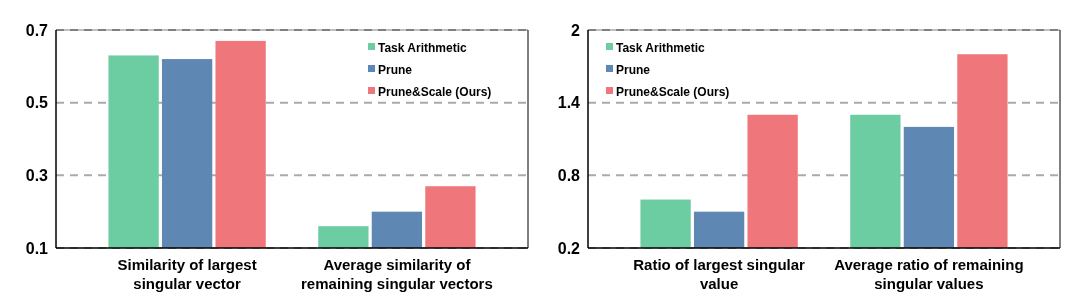 The image size is (1080, 307). Describe the element at coordinates (37, 175) in the screenshot. I see `y-tick-label: 0.3` at that location.